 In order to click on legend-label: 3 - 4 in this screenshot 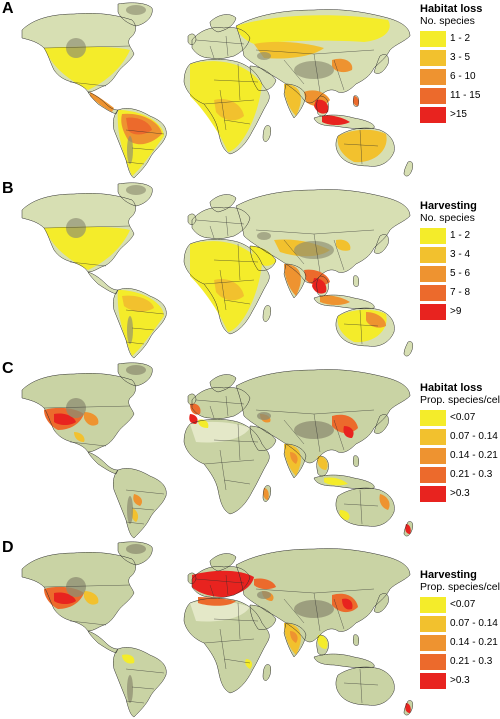, I will do `click(460, 254)`.